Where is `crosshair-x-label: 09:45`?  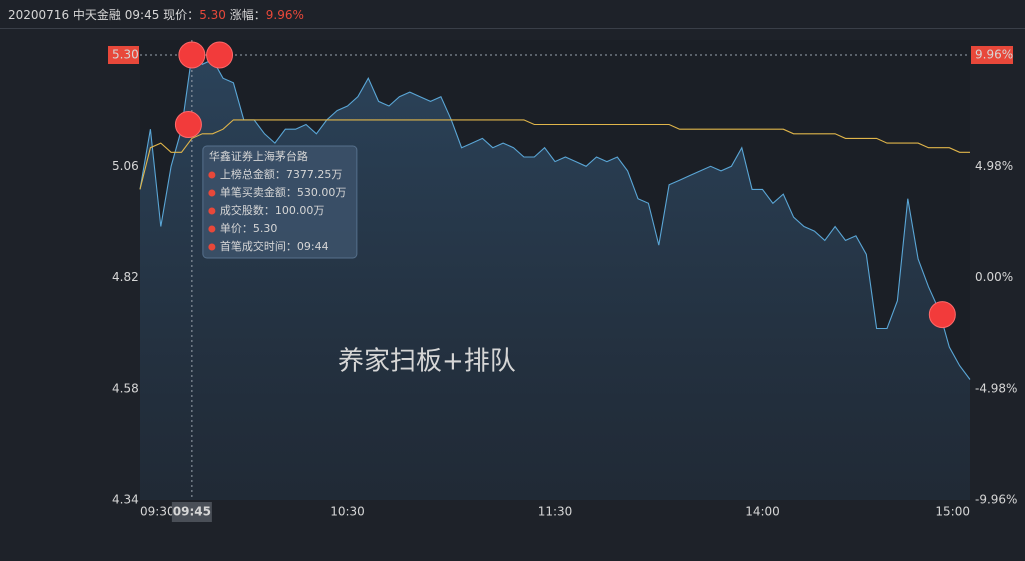 crosshair-x-label: 09:45 is located at coordinates (192, 512).